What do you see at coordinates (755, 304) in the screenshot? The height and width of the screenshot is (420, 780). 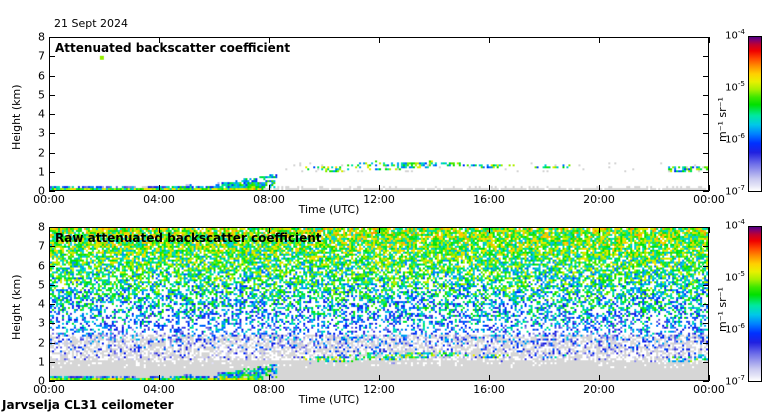 I see `colorbar-panel2` at bounding box center [755, 304].